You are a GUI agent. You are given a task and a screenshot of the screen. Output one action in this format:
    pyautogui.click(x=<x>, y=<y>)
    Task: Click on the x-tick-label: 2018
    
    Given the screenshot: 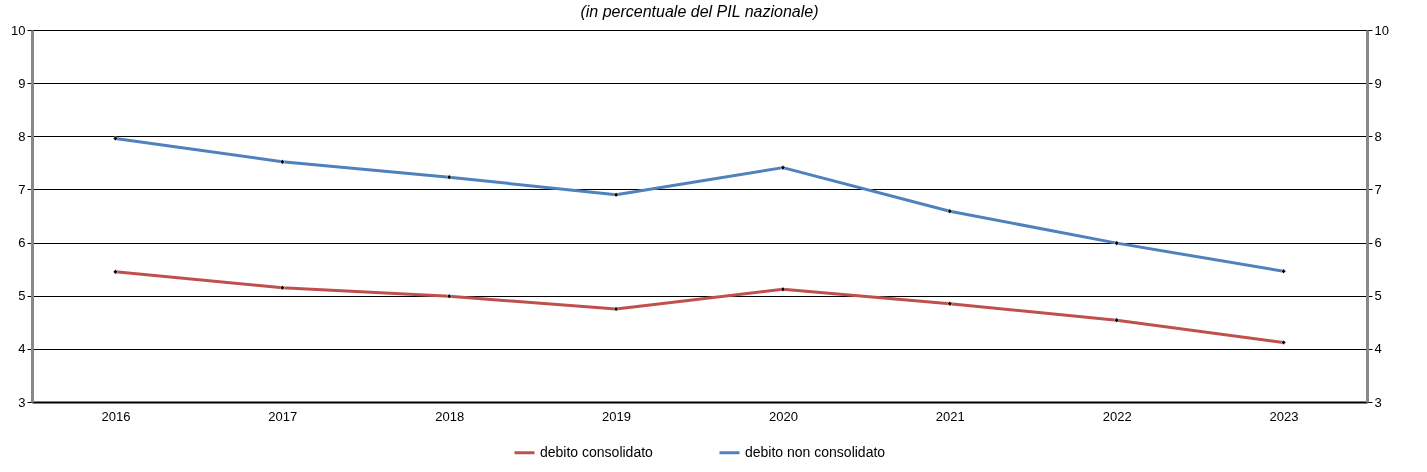 What is the action you would take?
    pyautogui.click(x=450, y=416)
    